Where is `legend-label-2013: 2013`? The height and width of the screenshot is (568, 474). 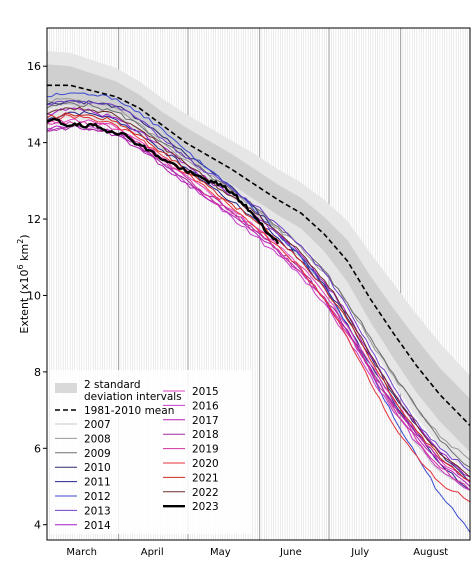 legend-label-2013: 2013 is located at coordinates (97, 511).